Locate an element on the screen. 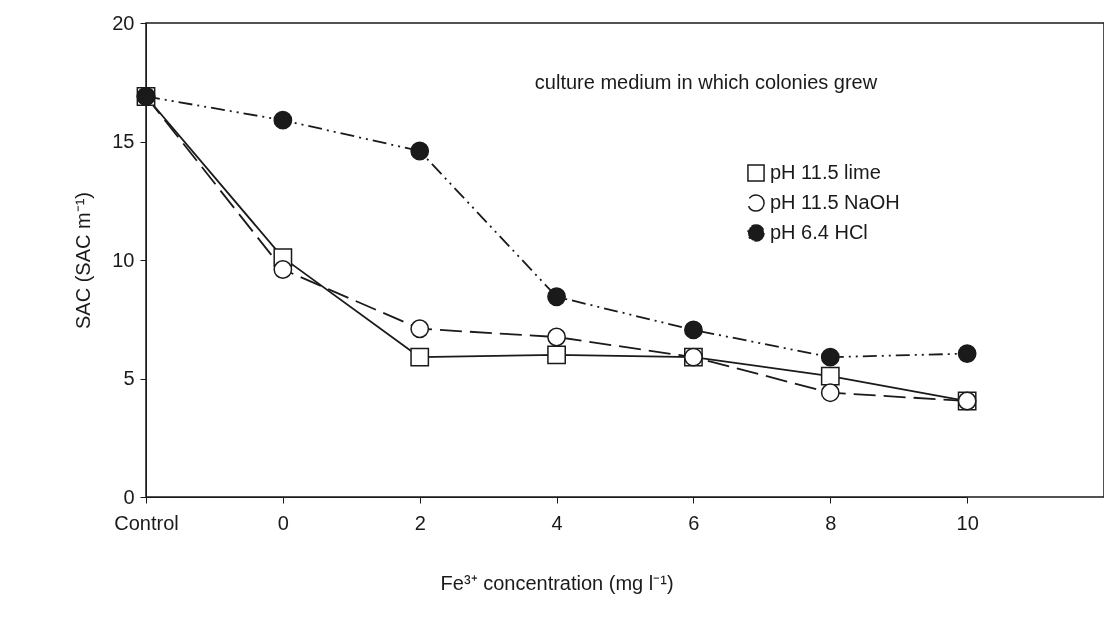  x-tick-label: 4 is located at coordinates (557, 522).